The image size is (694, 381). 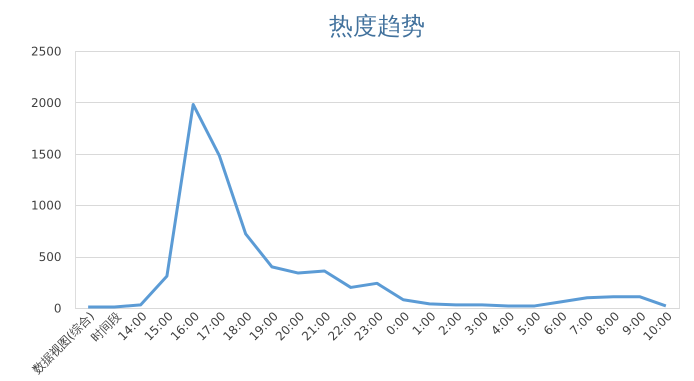 What do you see at coordinates (377, 26) in the screenshot?
I see `chart-title: 热度趋势` at bounding box center [377, 26].